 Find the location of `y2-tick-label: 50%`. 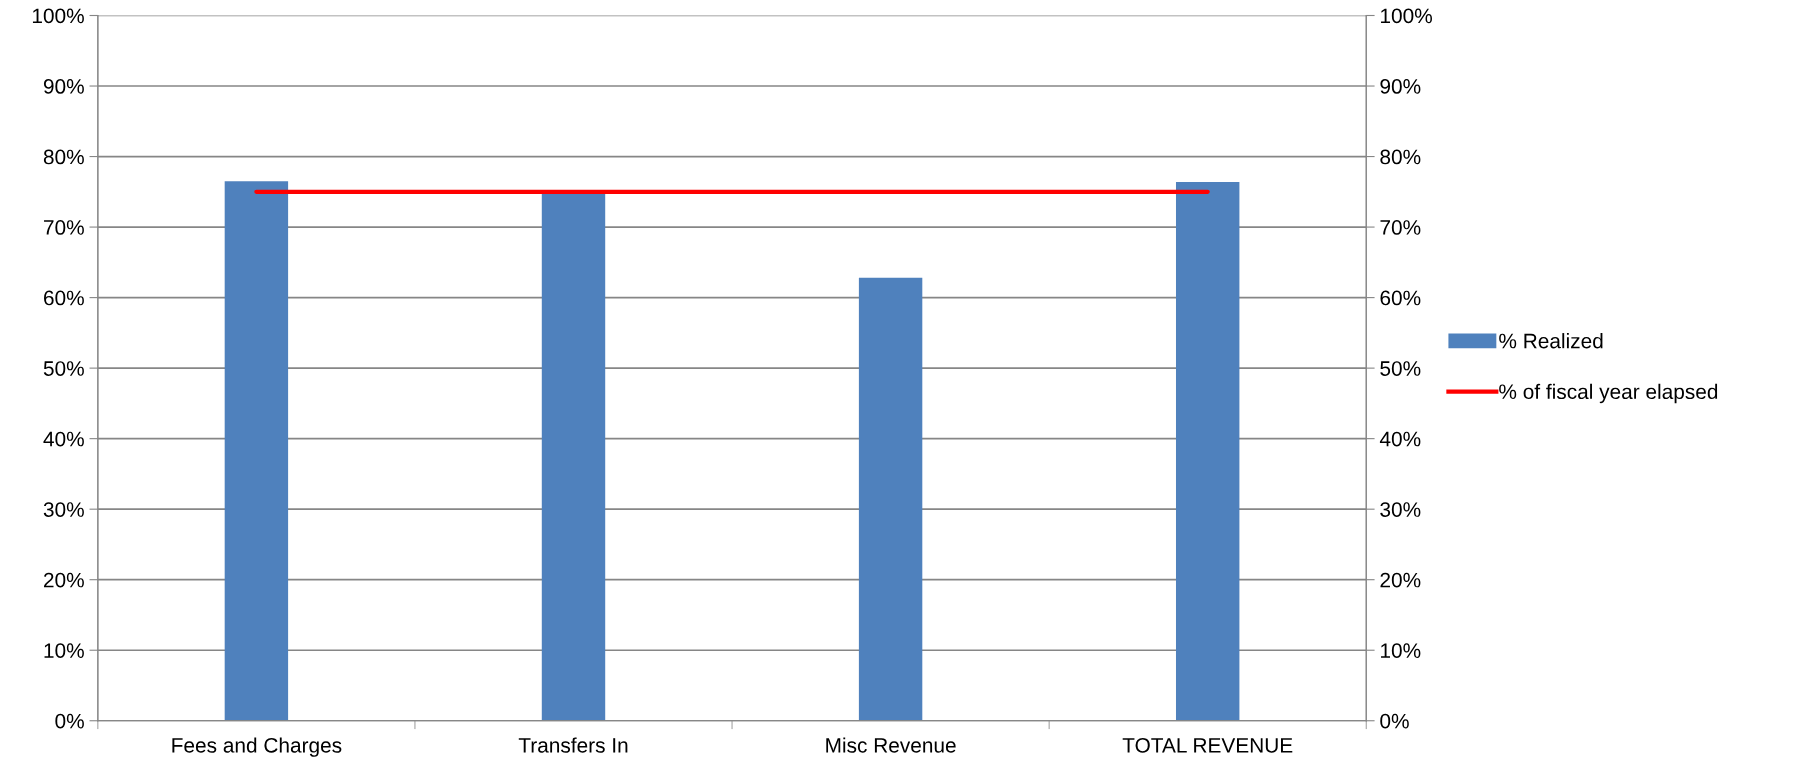

y2-tick-label: 50% is located at coordinates (1400, 368).